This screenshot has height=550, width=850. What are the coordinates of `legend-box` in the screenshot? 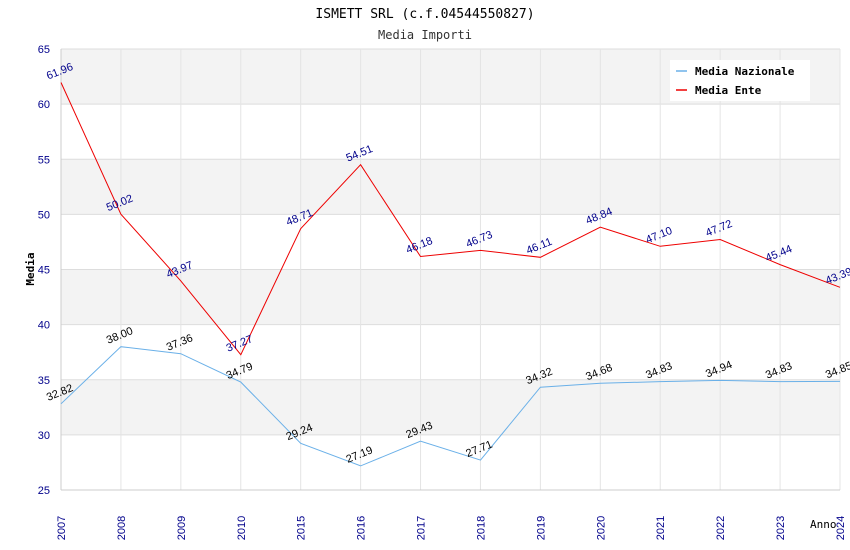 It's located at (740, 80).